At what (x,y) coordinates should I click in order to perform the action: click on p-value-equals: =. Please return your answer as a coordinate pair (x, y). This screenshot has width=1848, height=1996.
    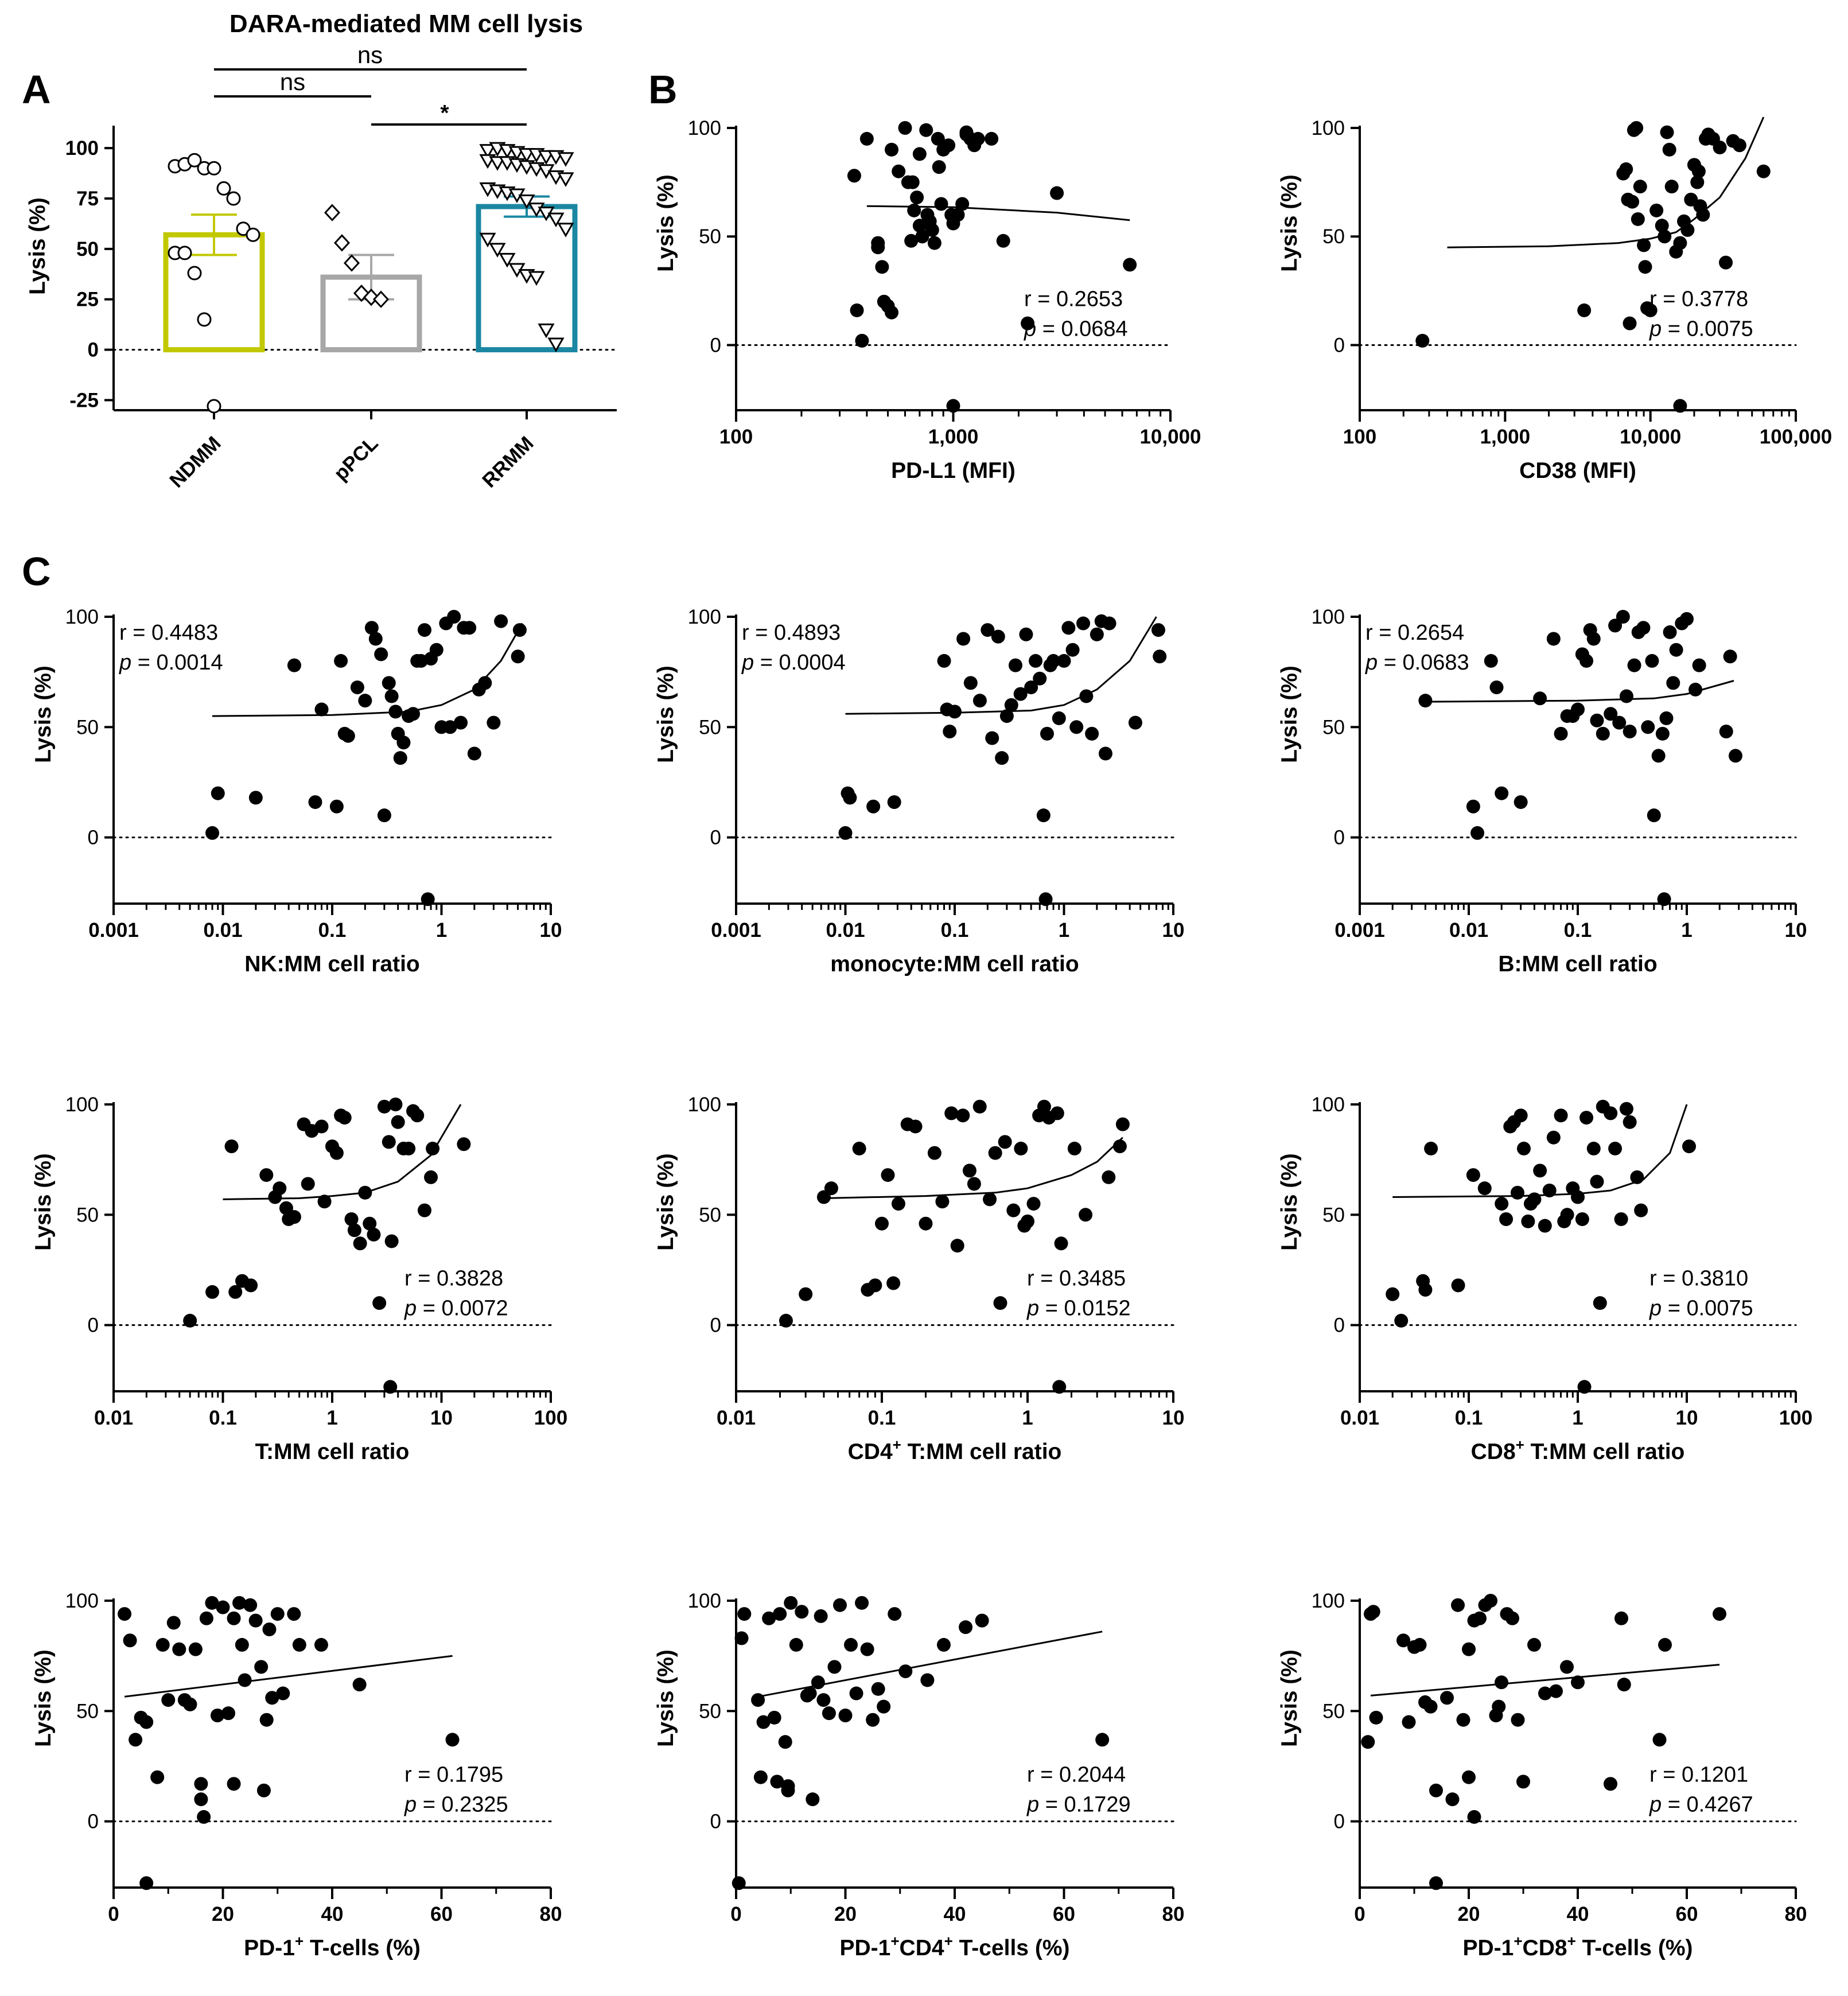
    Looking at the image, I should click on (1674, 329).